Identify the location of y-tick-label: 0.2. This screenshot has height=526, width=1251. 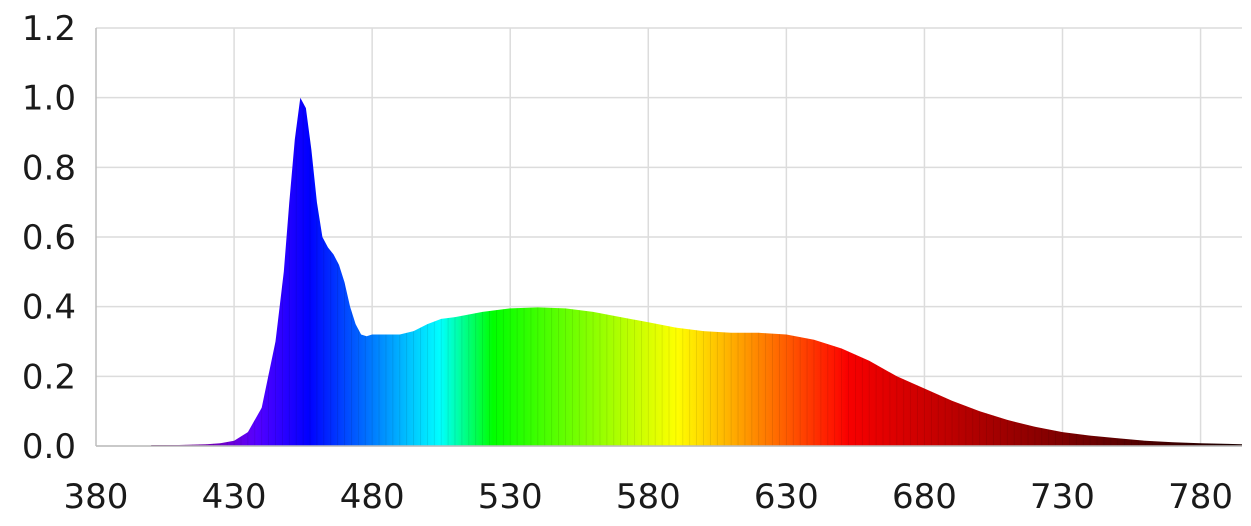
(49, 377).